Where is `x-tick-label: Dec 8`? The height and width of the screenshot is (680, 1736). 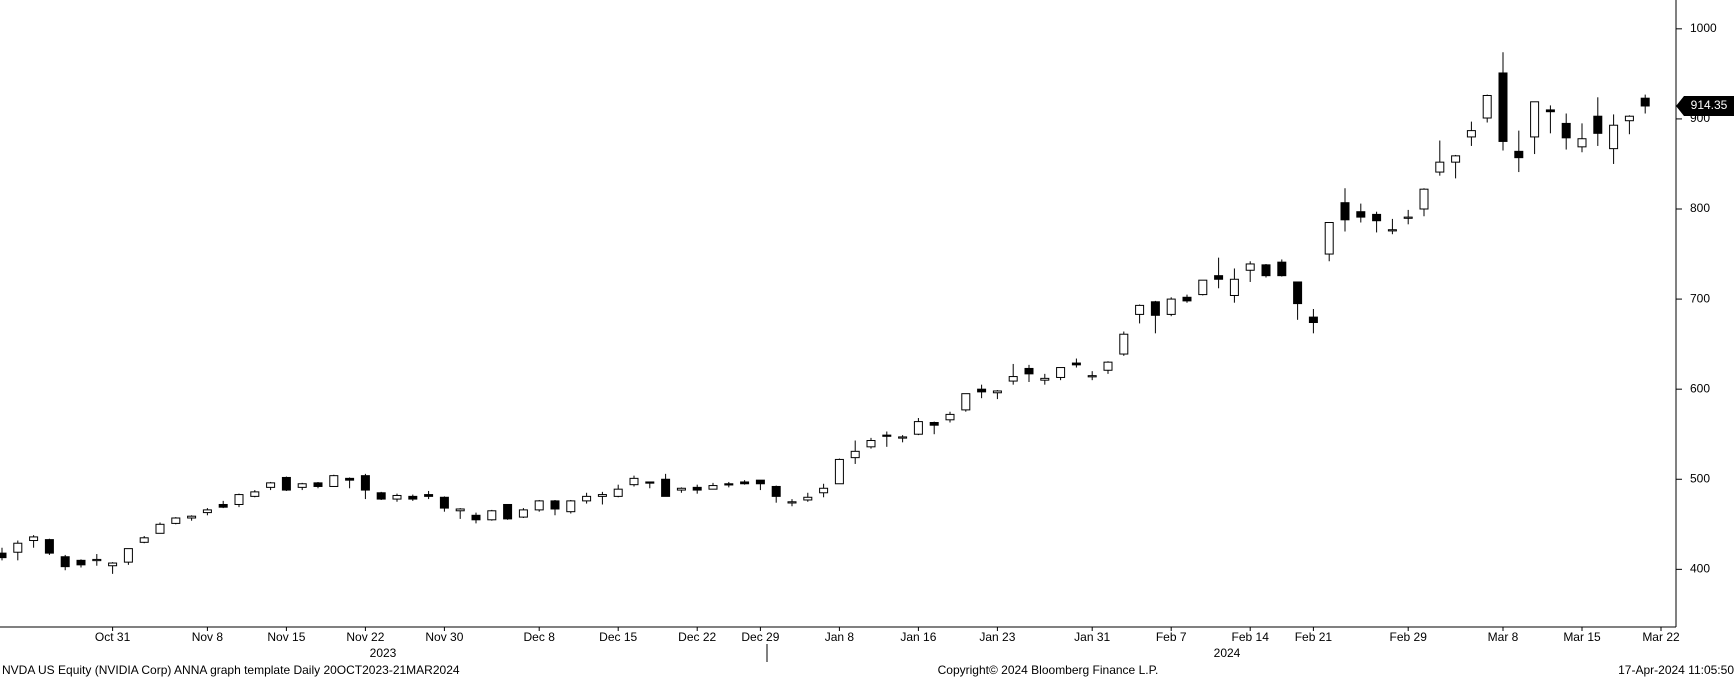
x-tick-label: Dec 8 is located at coordinates (540, 637).